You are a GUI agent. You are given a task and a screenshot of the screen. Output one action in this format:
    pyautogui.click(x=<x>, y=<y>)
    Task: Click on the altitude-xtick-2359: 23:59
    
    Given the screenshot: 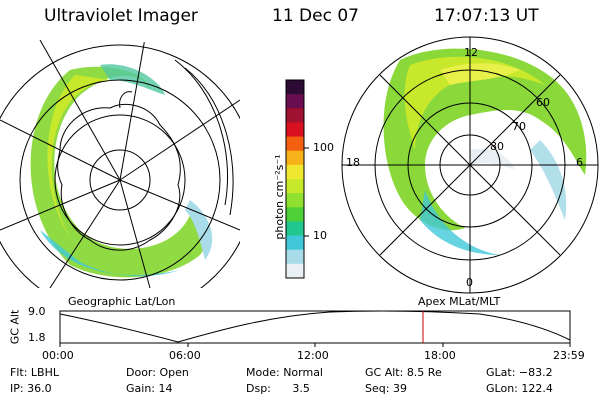 What is the action you would take?
    pyautogui.click(x=569, y=355)
    